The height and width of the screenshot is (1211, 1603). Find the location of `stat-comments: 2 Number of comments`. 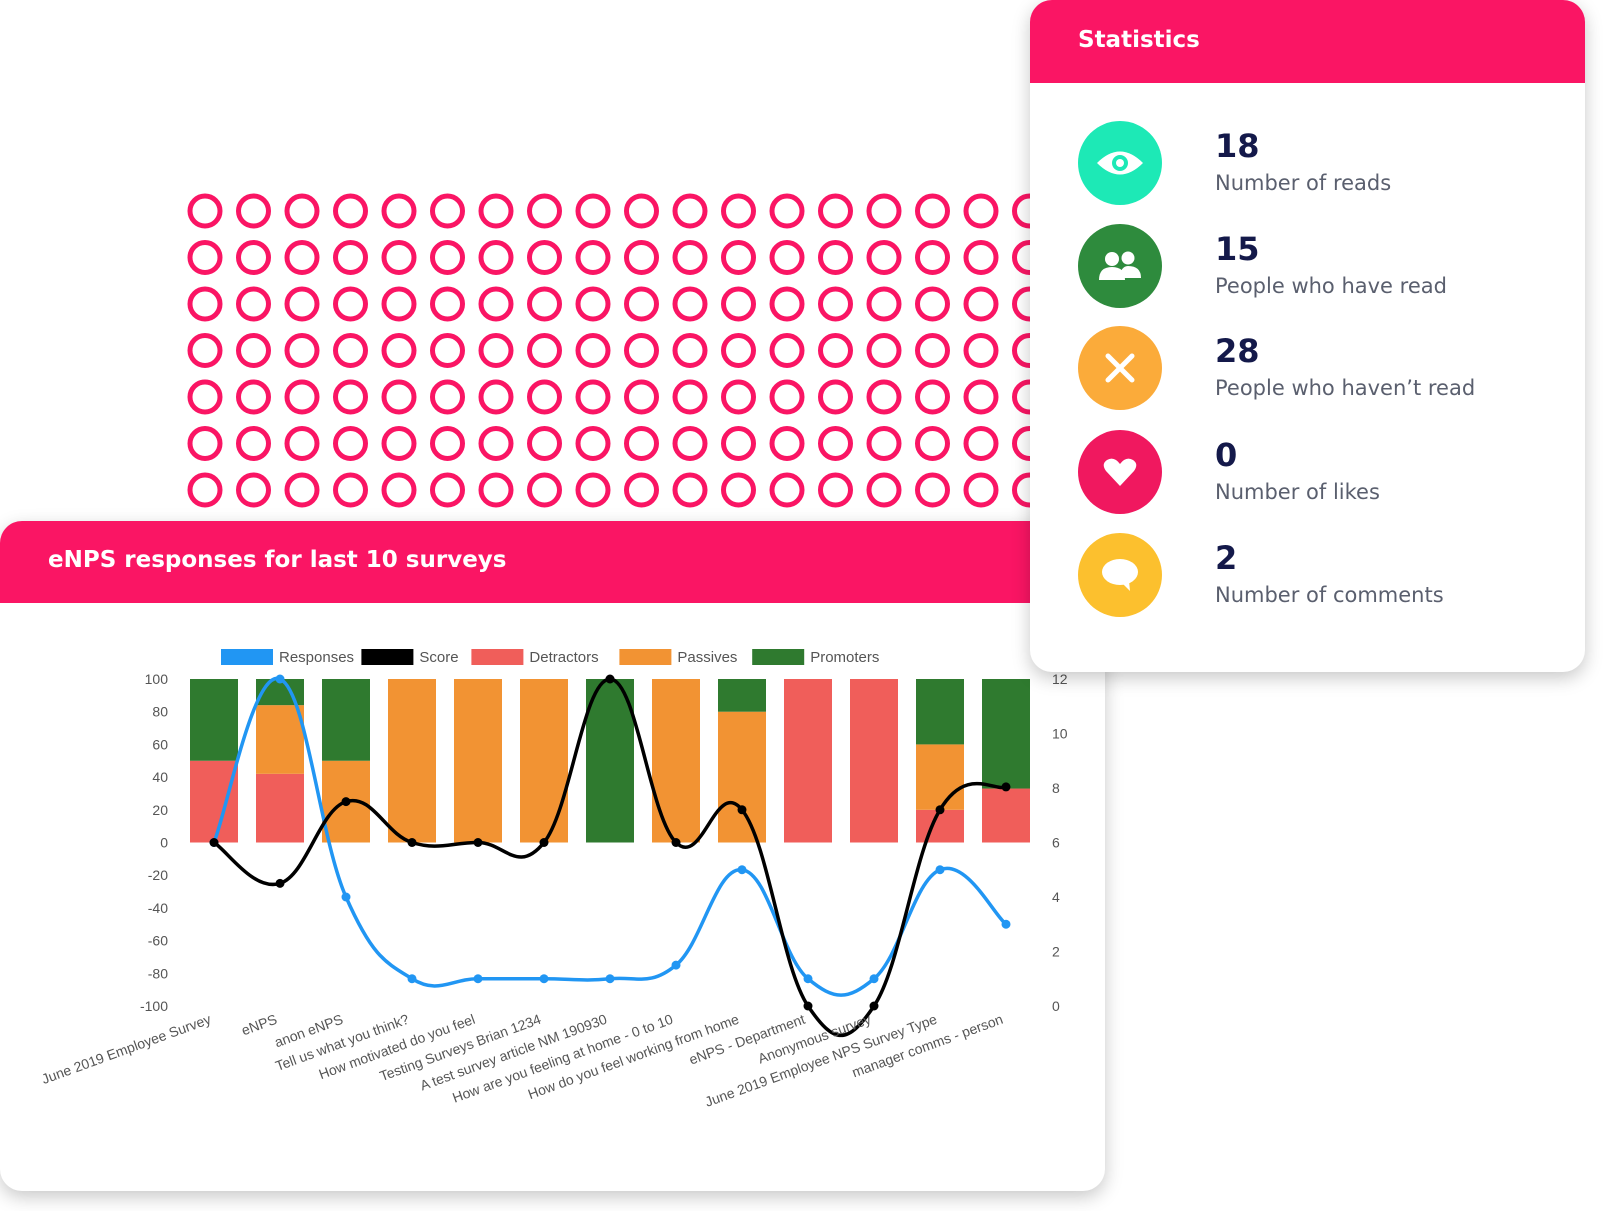

stat-comments: 2 Number of comments is located at coordinates (1318, 575).